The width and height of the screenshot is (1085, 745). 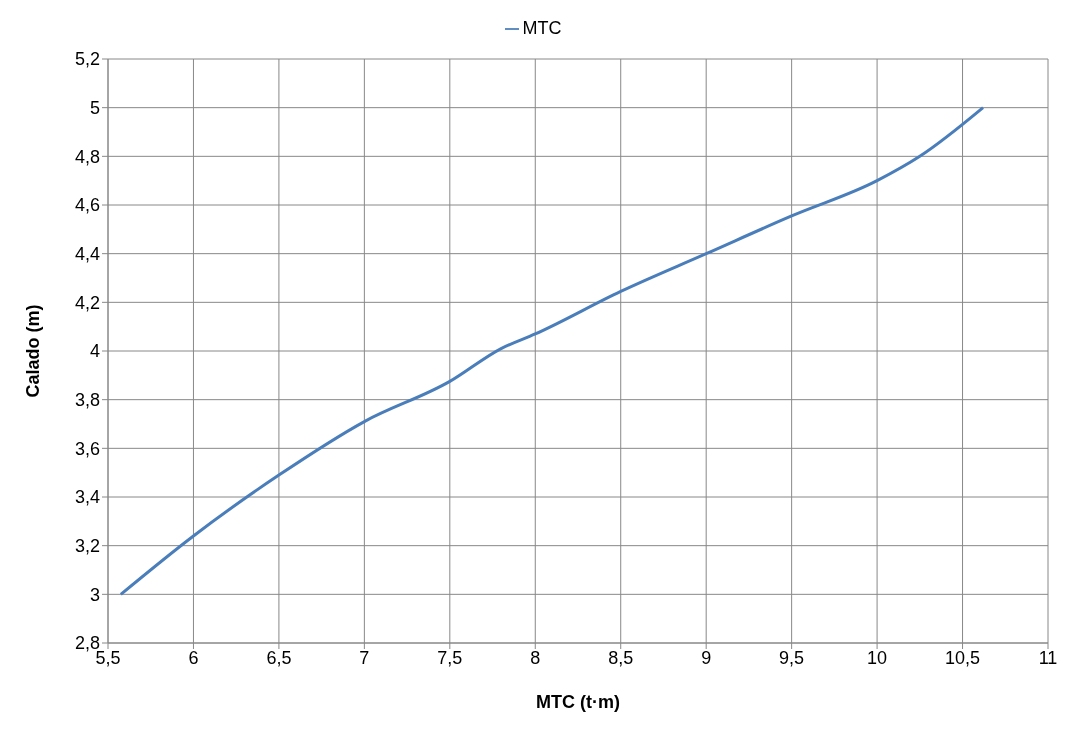 I want to click on x-tick-label: 10,5, so click(x=963, y=657).